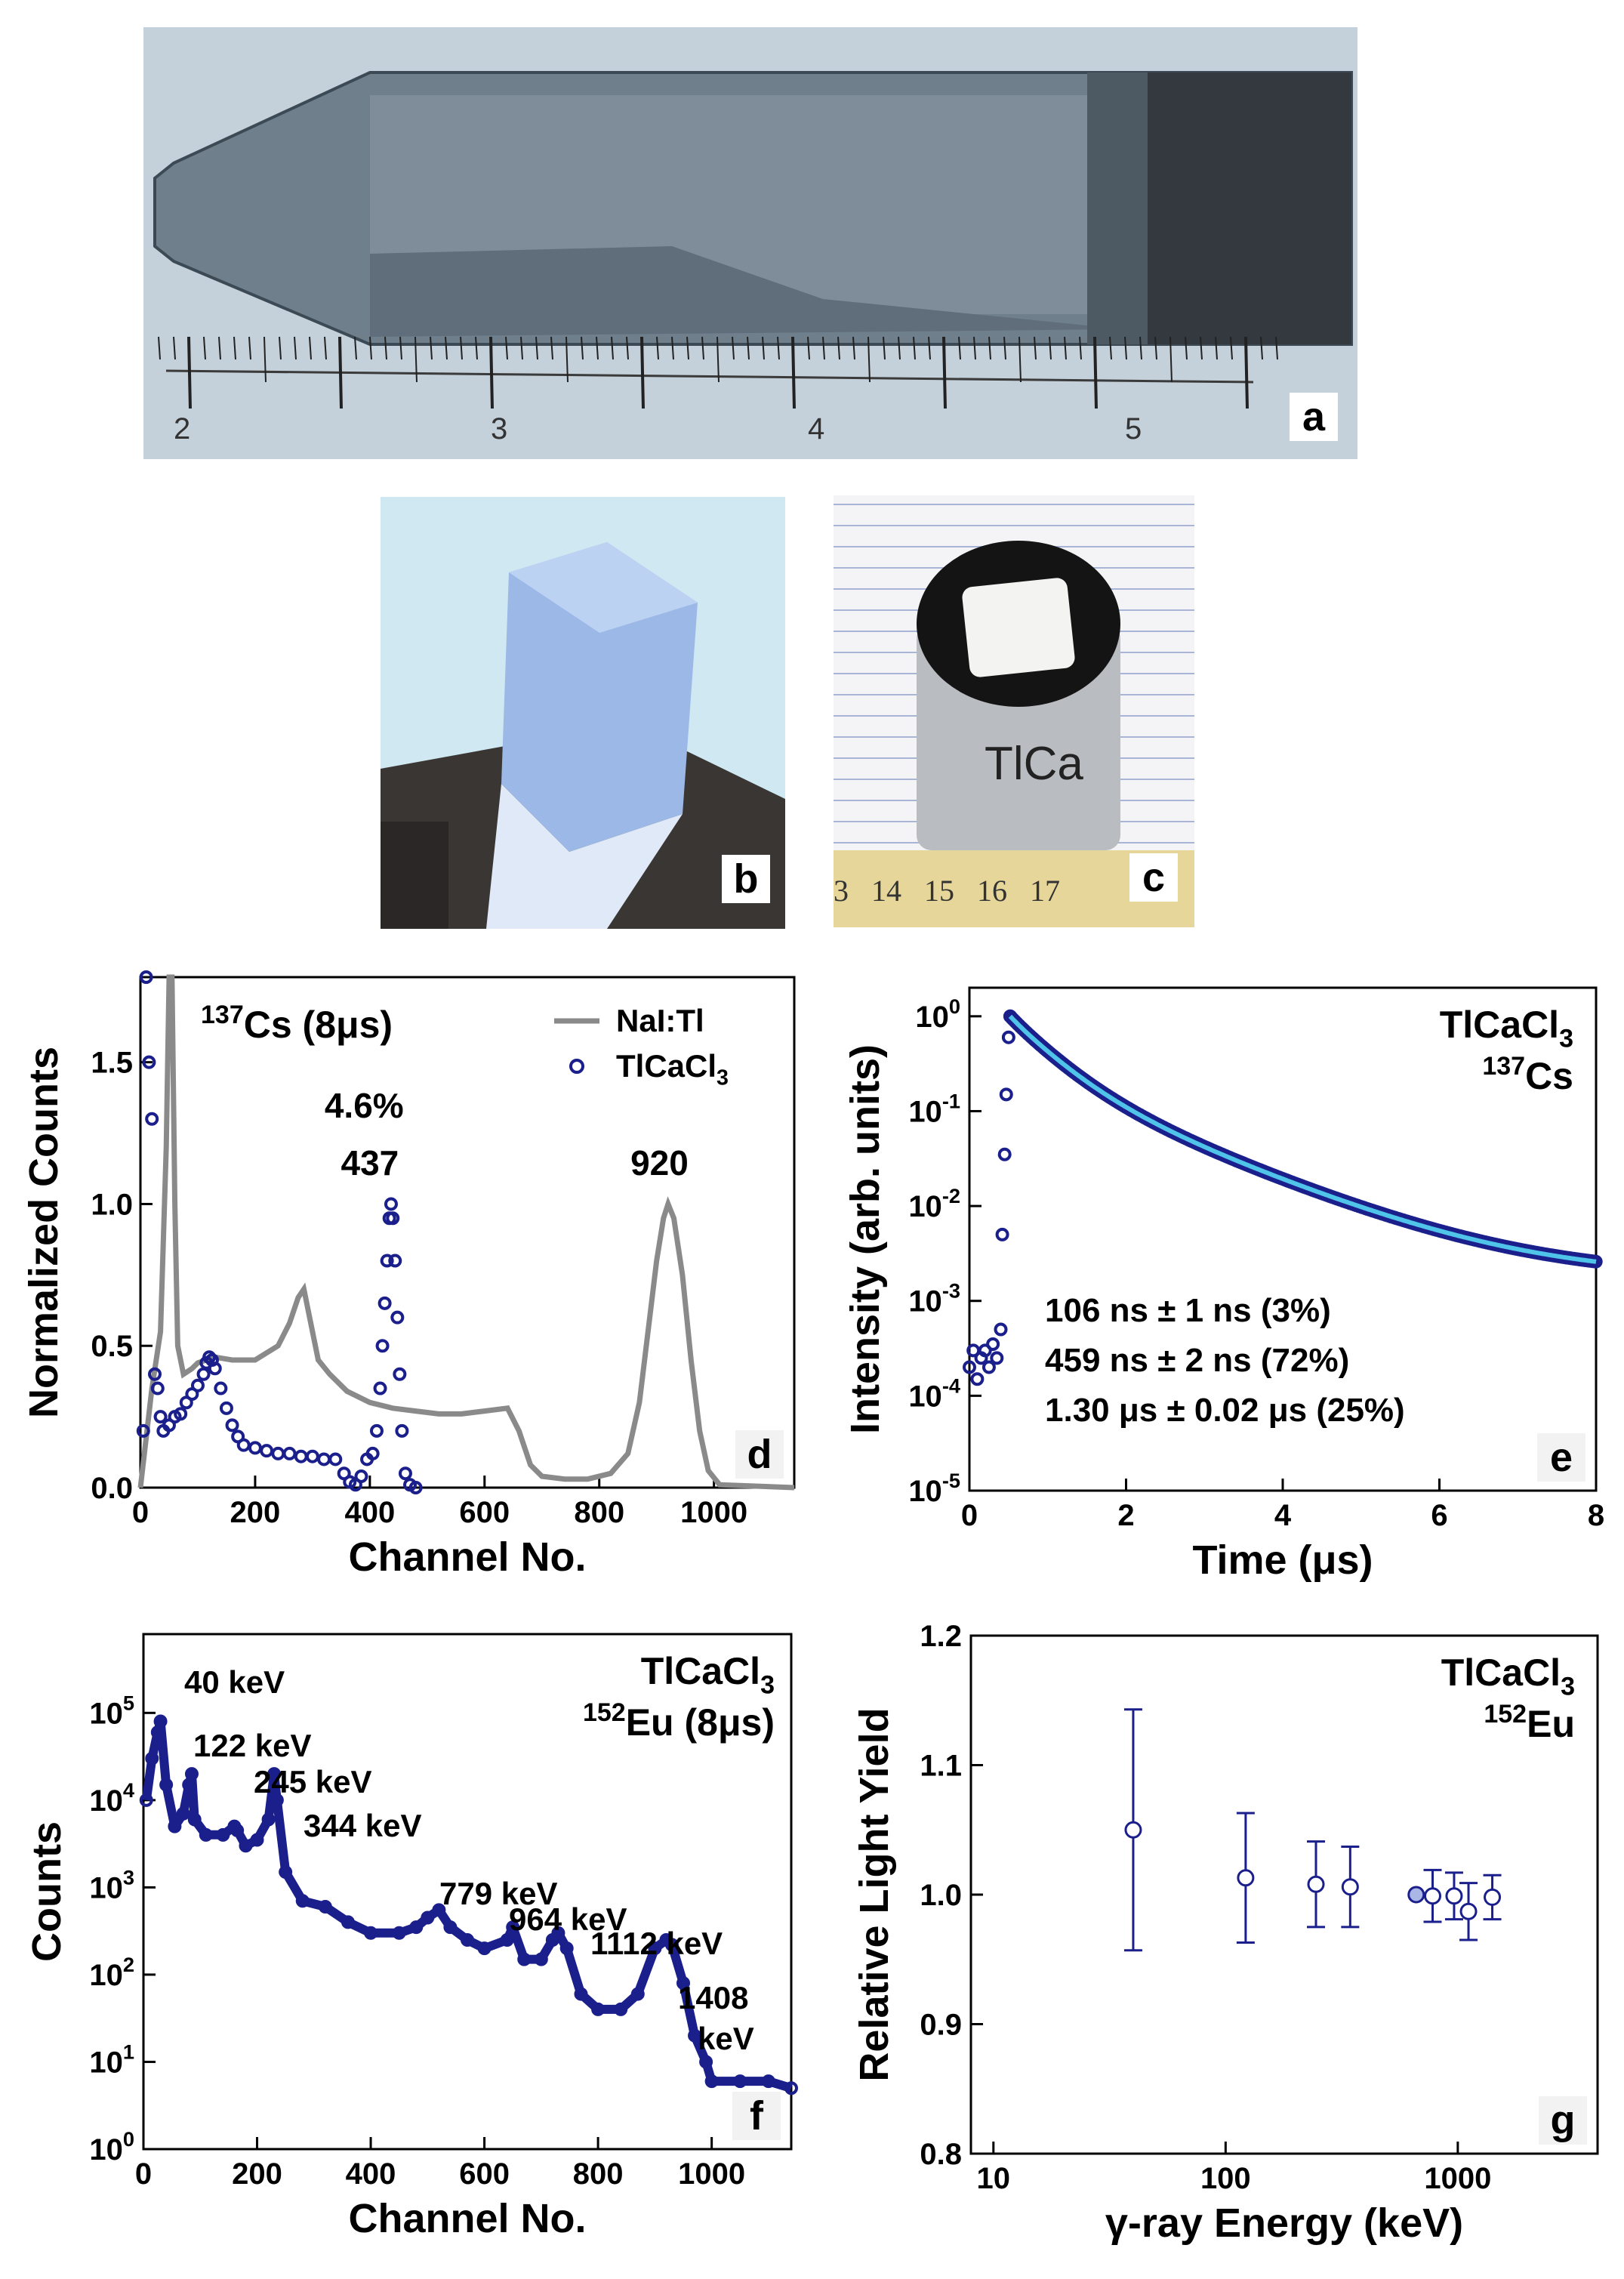 This screenshot has width=1624, height=2279. Describe the element at coordinates (817, 429) in the screenshot. I see `ruler-number-4: 4` at that location.